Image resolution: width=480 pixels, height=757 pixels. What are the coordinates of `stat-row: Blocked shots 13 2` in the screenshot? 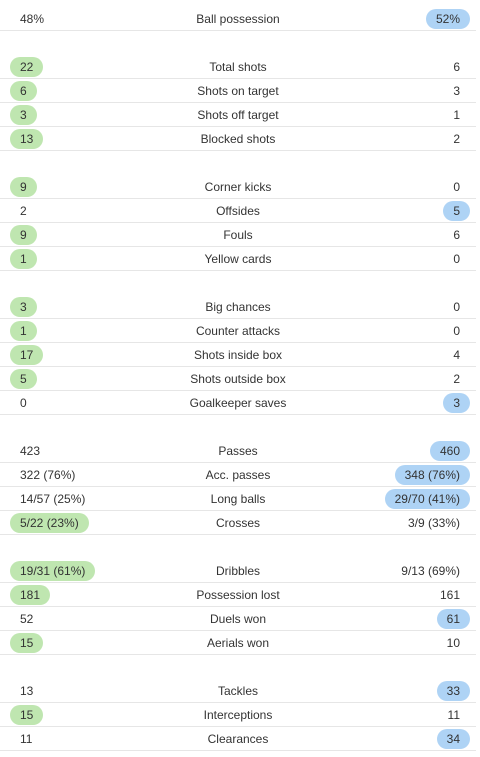 It's located at (238, 139).